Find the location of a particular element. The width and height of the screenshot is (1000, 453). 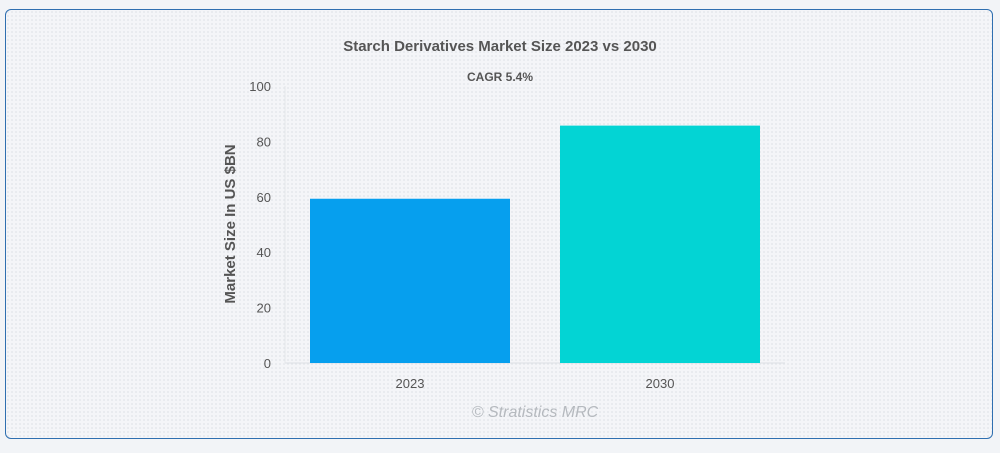

chart-subtitle: CAGR 5.4% is located at coordinates (500, 77).